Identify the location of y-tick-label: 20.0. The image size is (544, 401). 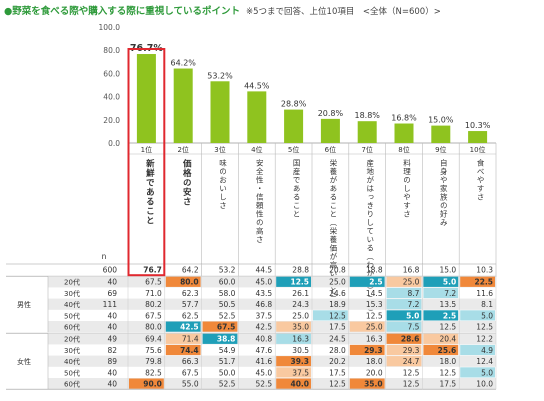
(111, 120).